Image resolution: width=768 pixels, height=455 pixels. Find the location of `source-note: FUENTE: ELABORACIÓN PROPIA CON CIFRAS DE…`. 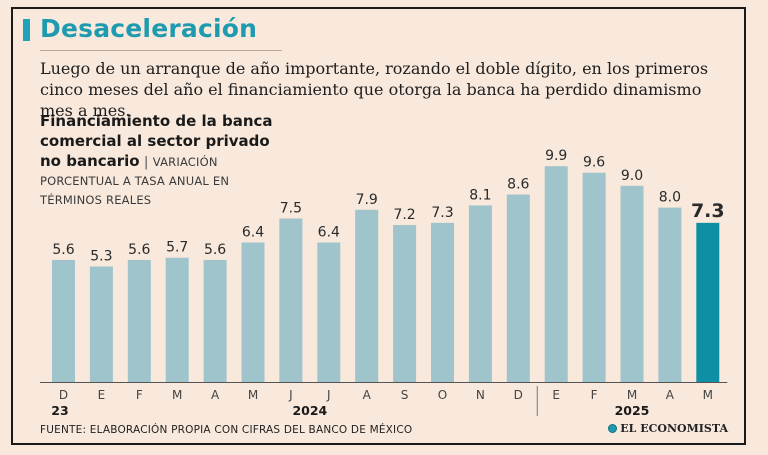

source-note: FUENTE: ELABORACIÓN PROPIA CON CIFRAS DE… is located at coordinates (226, 430).